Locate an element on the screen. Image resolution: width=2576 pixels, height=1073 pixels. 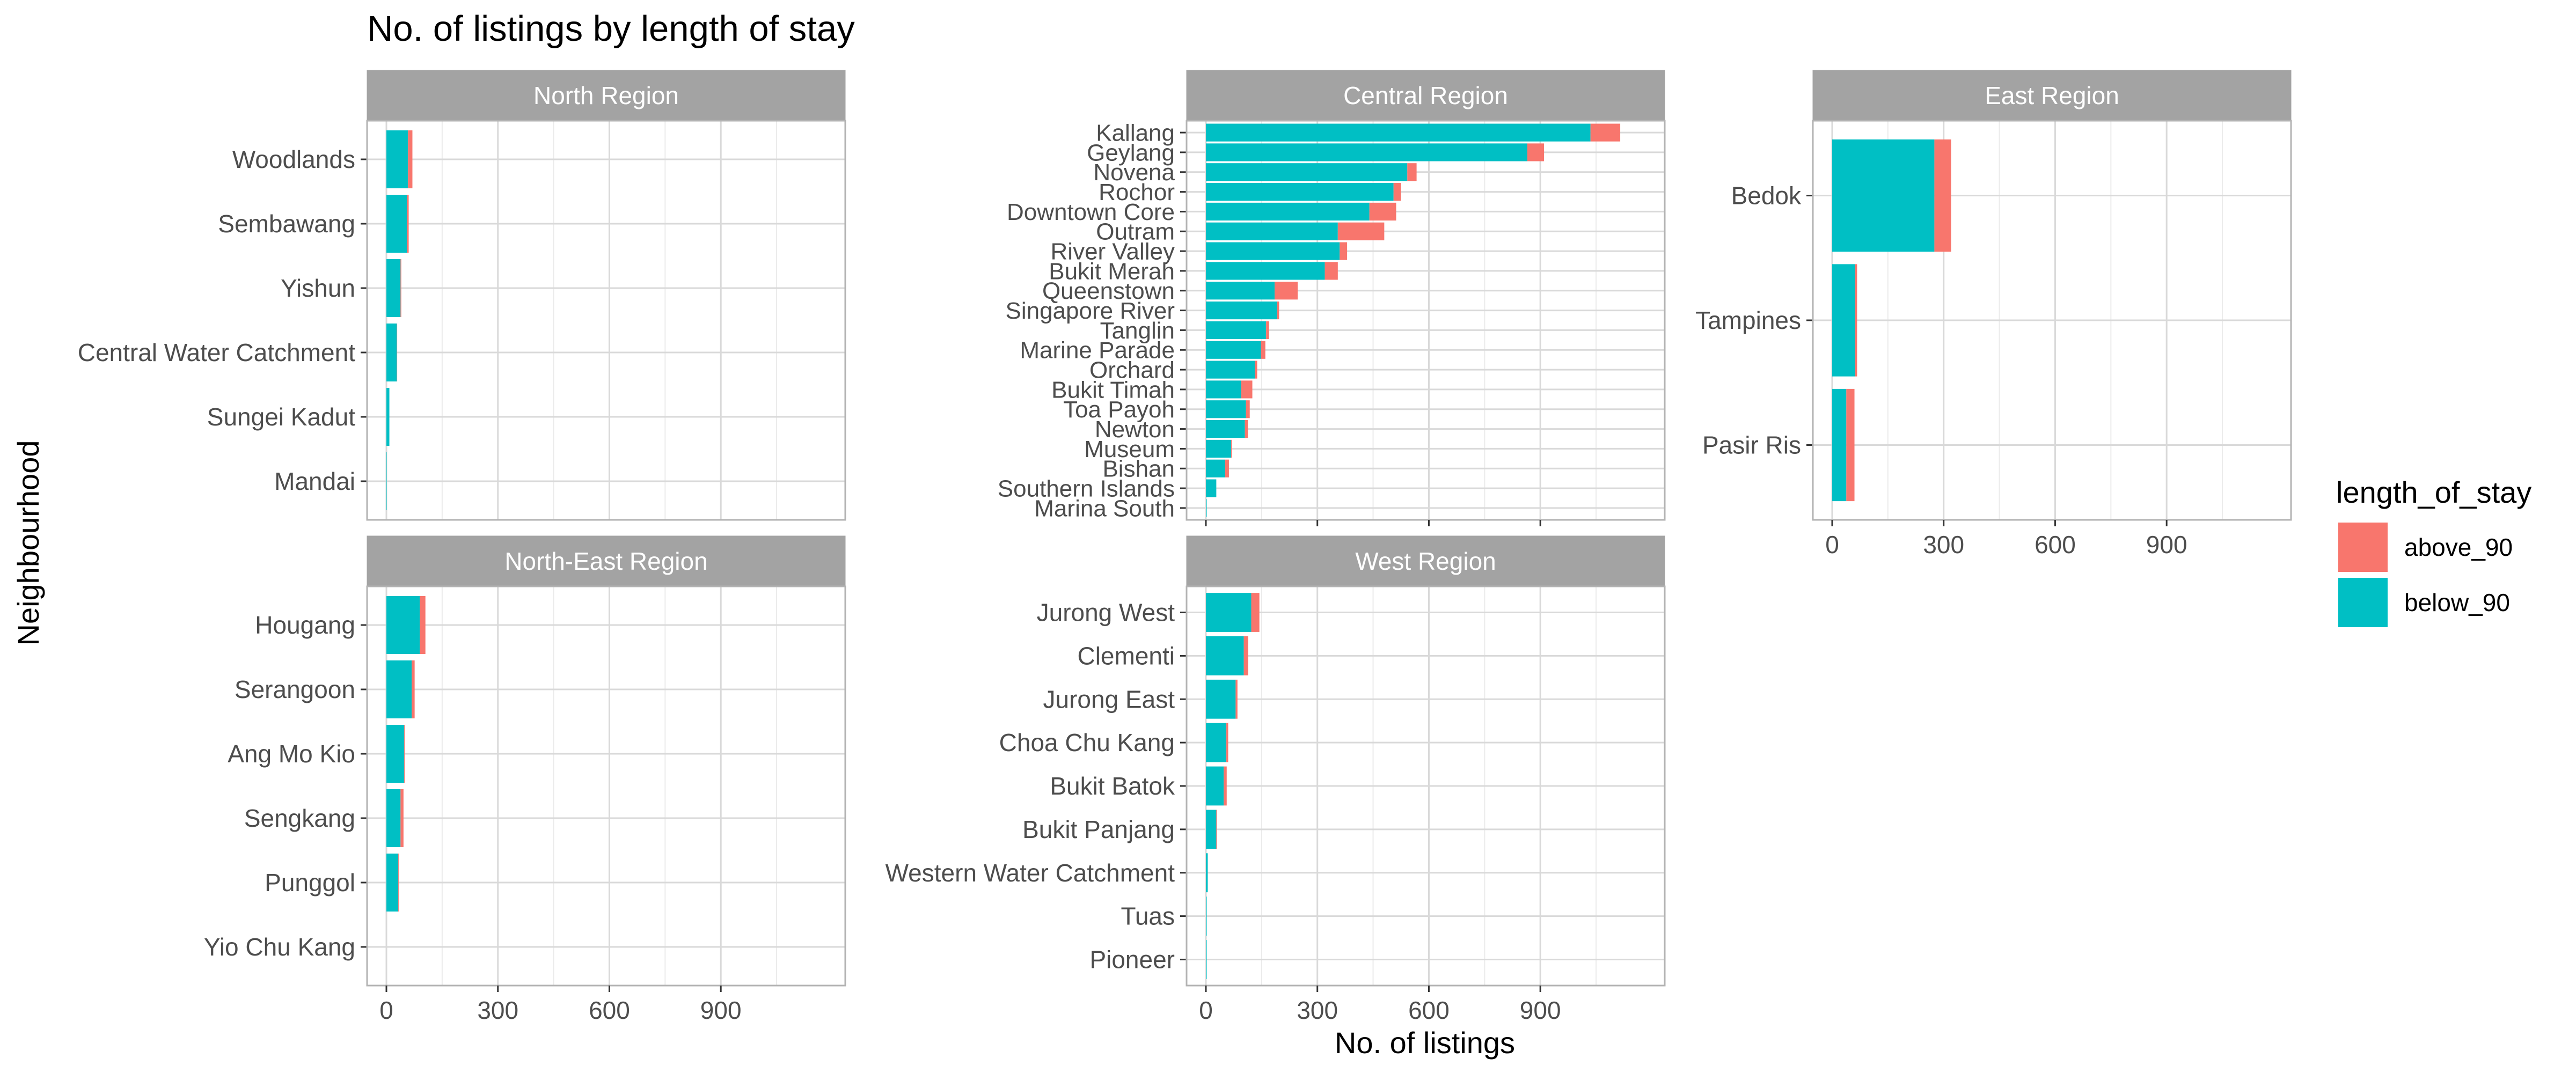
bar-below-90-punggol is located at coordinates (392, 883).